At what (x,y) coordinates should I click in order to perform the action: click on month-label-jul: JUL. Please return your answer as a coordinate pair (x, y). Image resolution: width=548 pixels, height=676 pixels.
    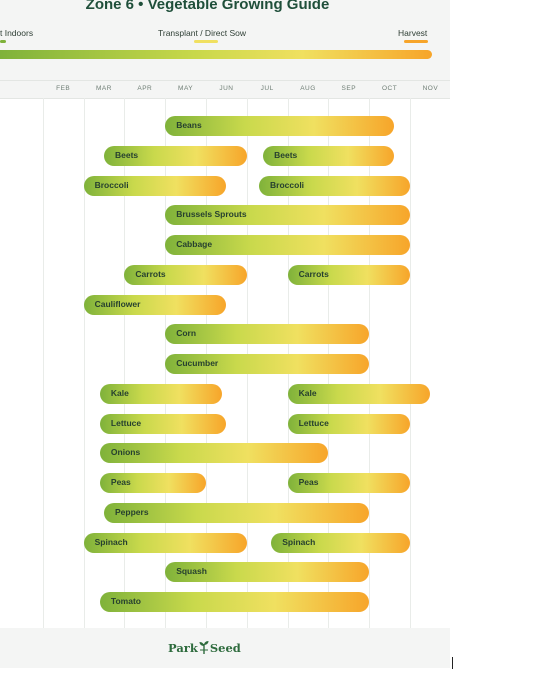
    Looking at the image, I should click on (267, 88).